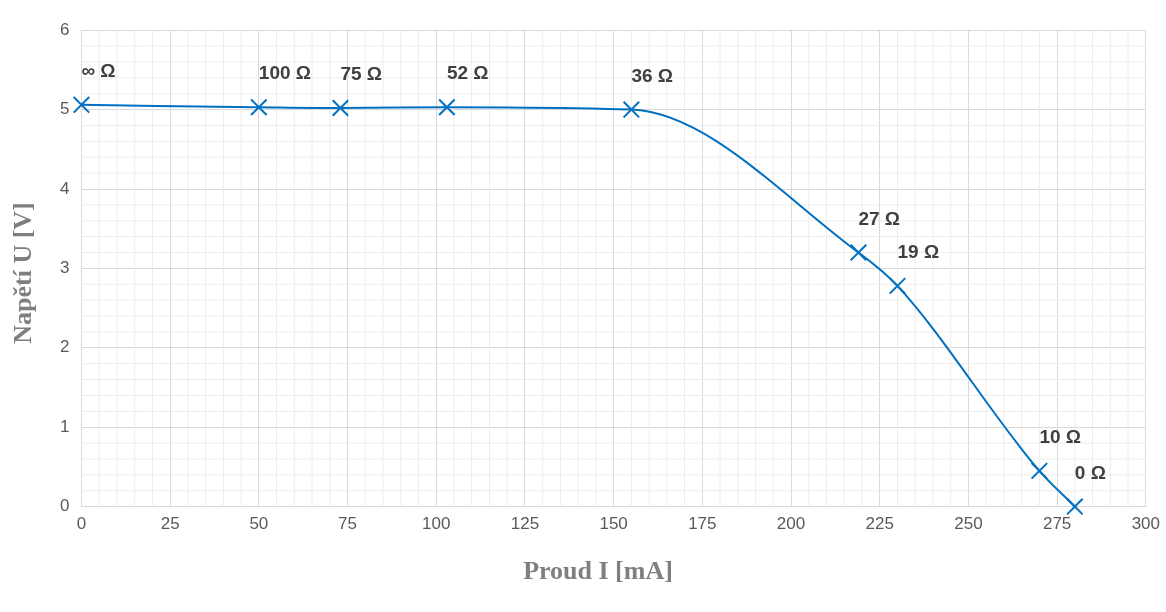  What do you see at coordinates (467, 73) in the screenshot?
I see `annotation: 52 Ω` at bounding box center [467, 73].